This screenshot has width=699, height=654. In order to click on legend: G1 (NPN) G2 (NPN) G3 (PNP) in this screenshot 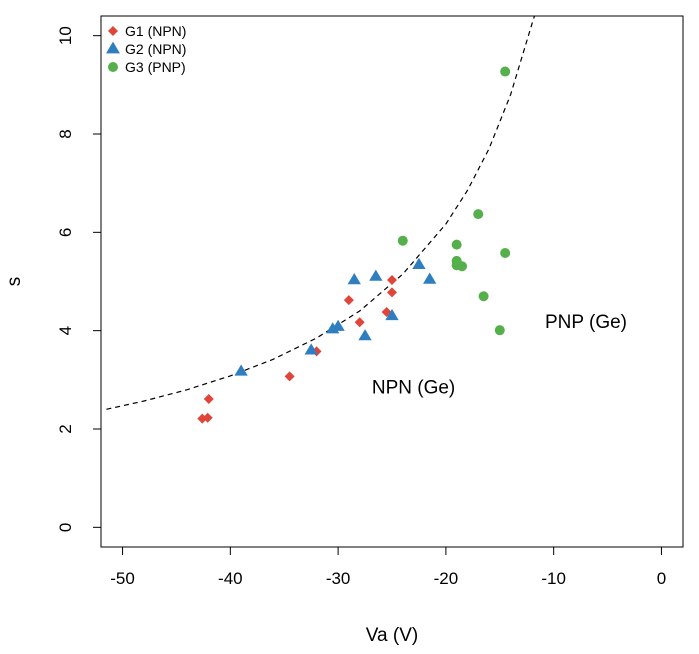, I will do `click(146, 49)`.